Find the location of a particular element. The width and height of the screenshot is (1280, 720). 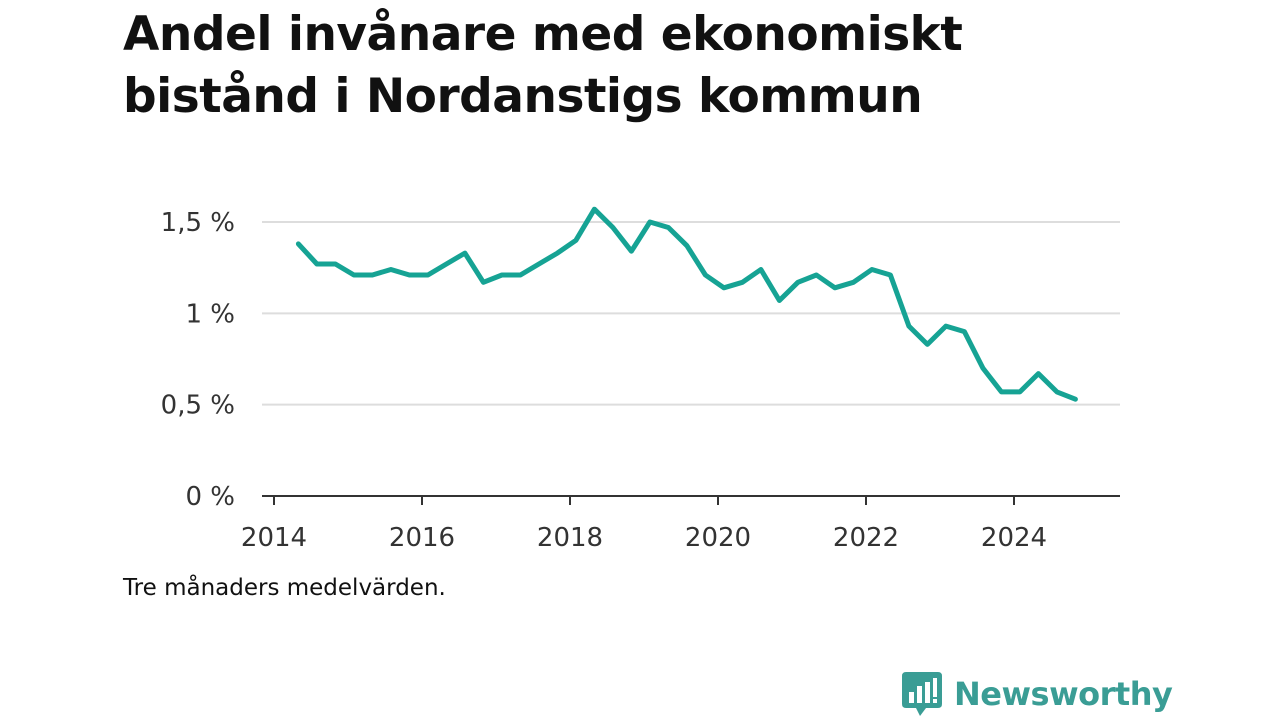

brand-name: Newsworthy is located at coordinates (1063, 694).